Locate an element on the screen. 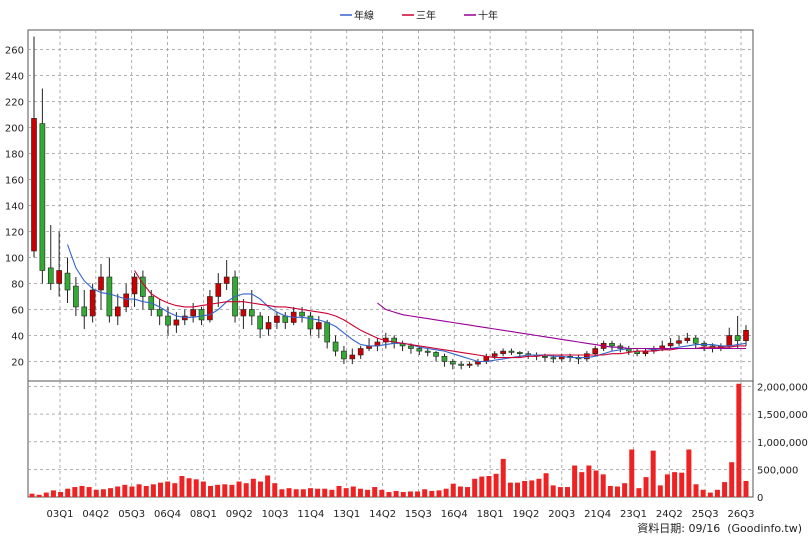 The image size is (808, 540). x-tick-label: 21Q4 is located at coordinates (597, 514).